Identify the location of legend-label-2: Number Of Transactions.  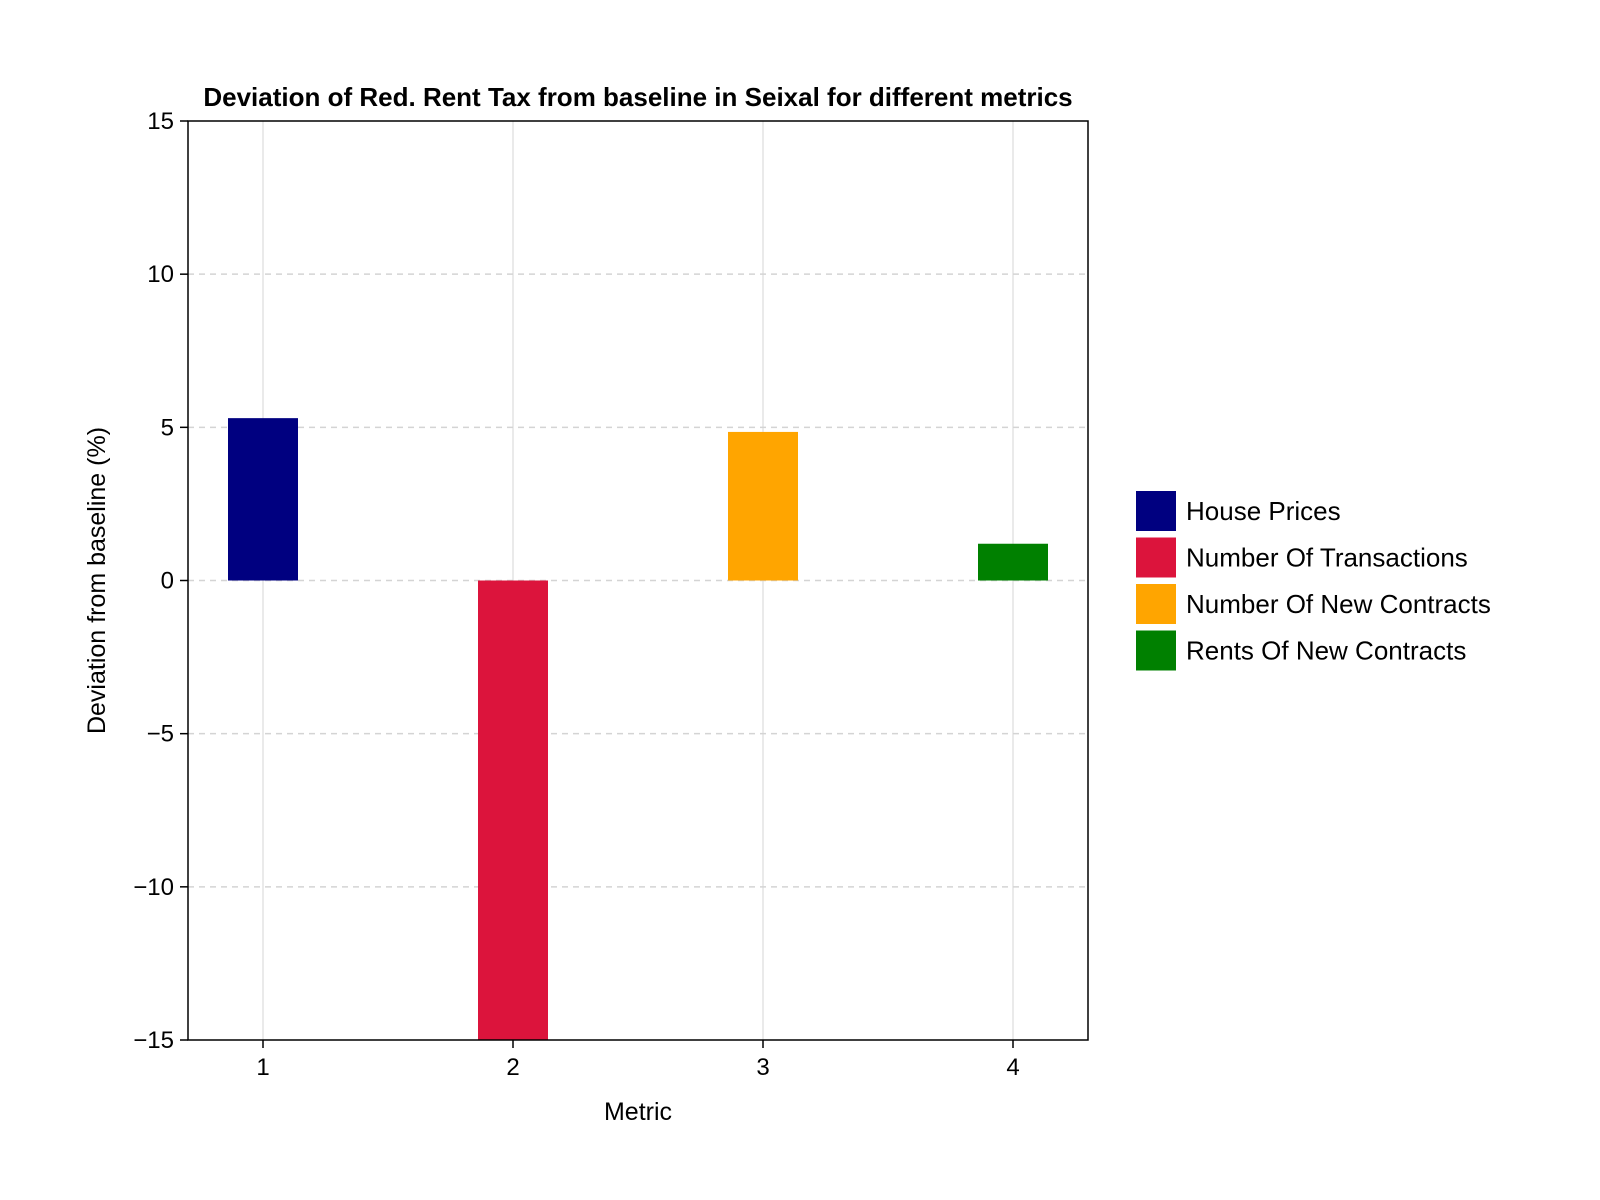
(1327, 558).